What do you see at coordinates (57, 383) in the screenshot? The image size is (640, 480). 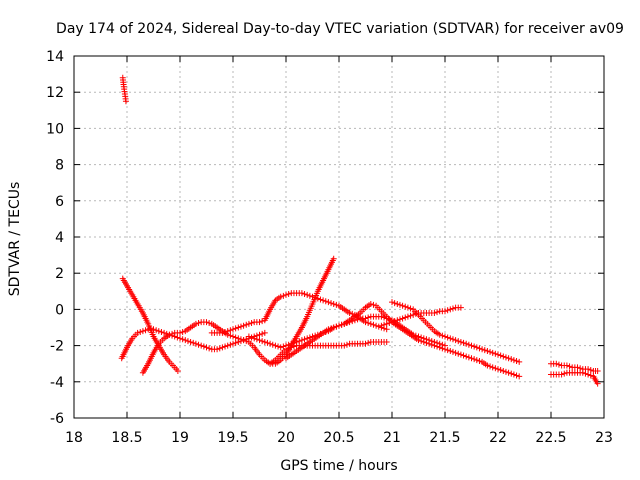 I see `y-tick-label: -4` at bounding box center [57, 383].